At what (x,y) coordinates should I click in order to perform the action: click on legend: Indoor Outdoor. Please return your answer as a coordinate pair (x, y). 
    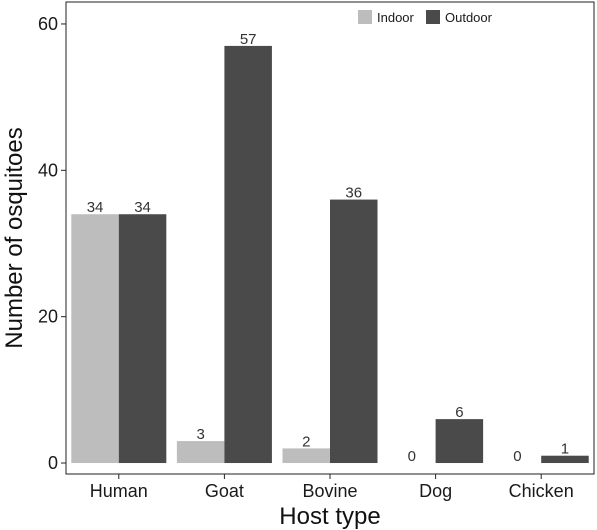
    Looking at the image, I should click on (425, 17).